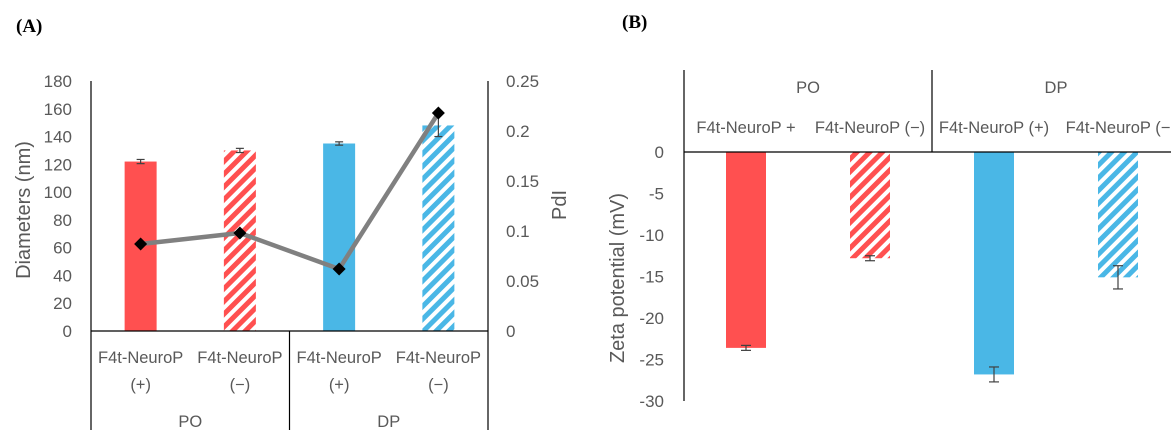 Image resolution: width=1171 pixels, height=430 pixels. What do you see at coordinates (29, 26) in the screenshot?
I see `panel-a-label: (A)` at bounding box center [29, 26].